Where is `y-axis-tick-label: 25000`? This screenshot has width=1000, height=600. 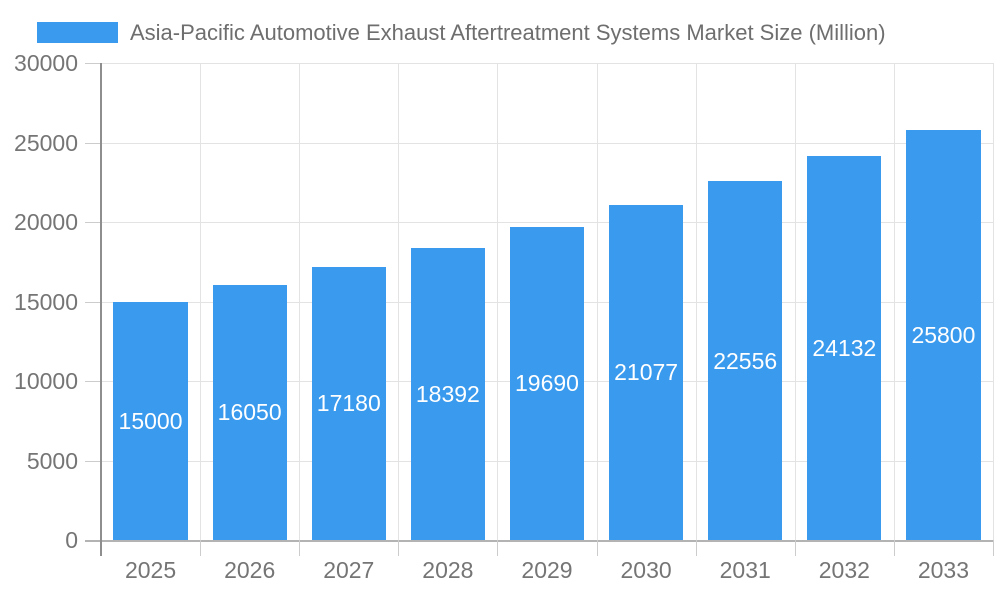
y-axis-tick-label: 25000 is located at coordinates (46, 143).